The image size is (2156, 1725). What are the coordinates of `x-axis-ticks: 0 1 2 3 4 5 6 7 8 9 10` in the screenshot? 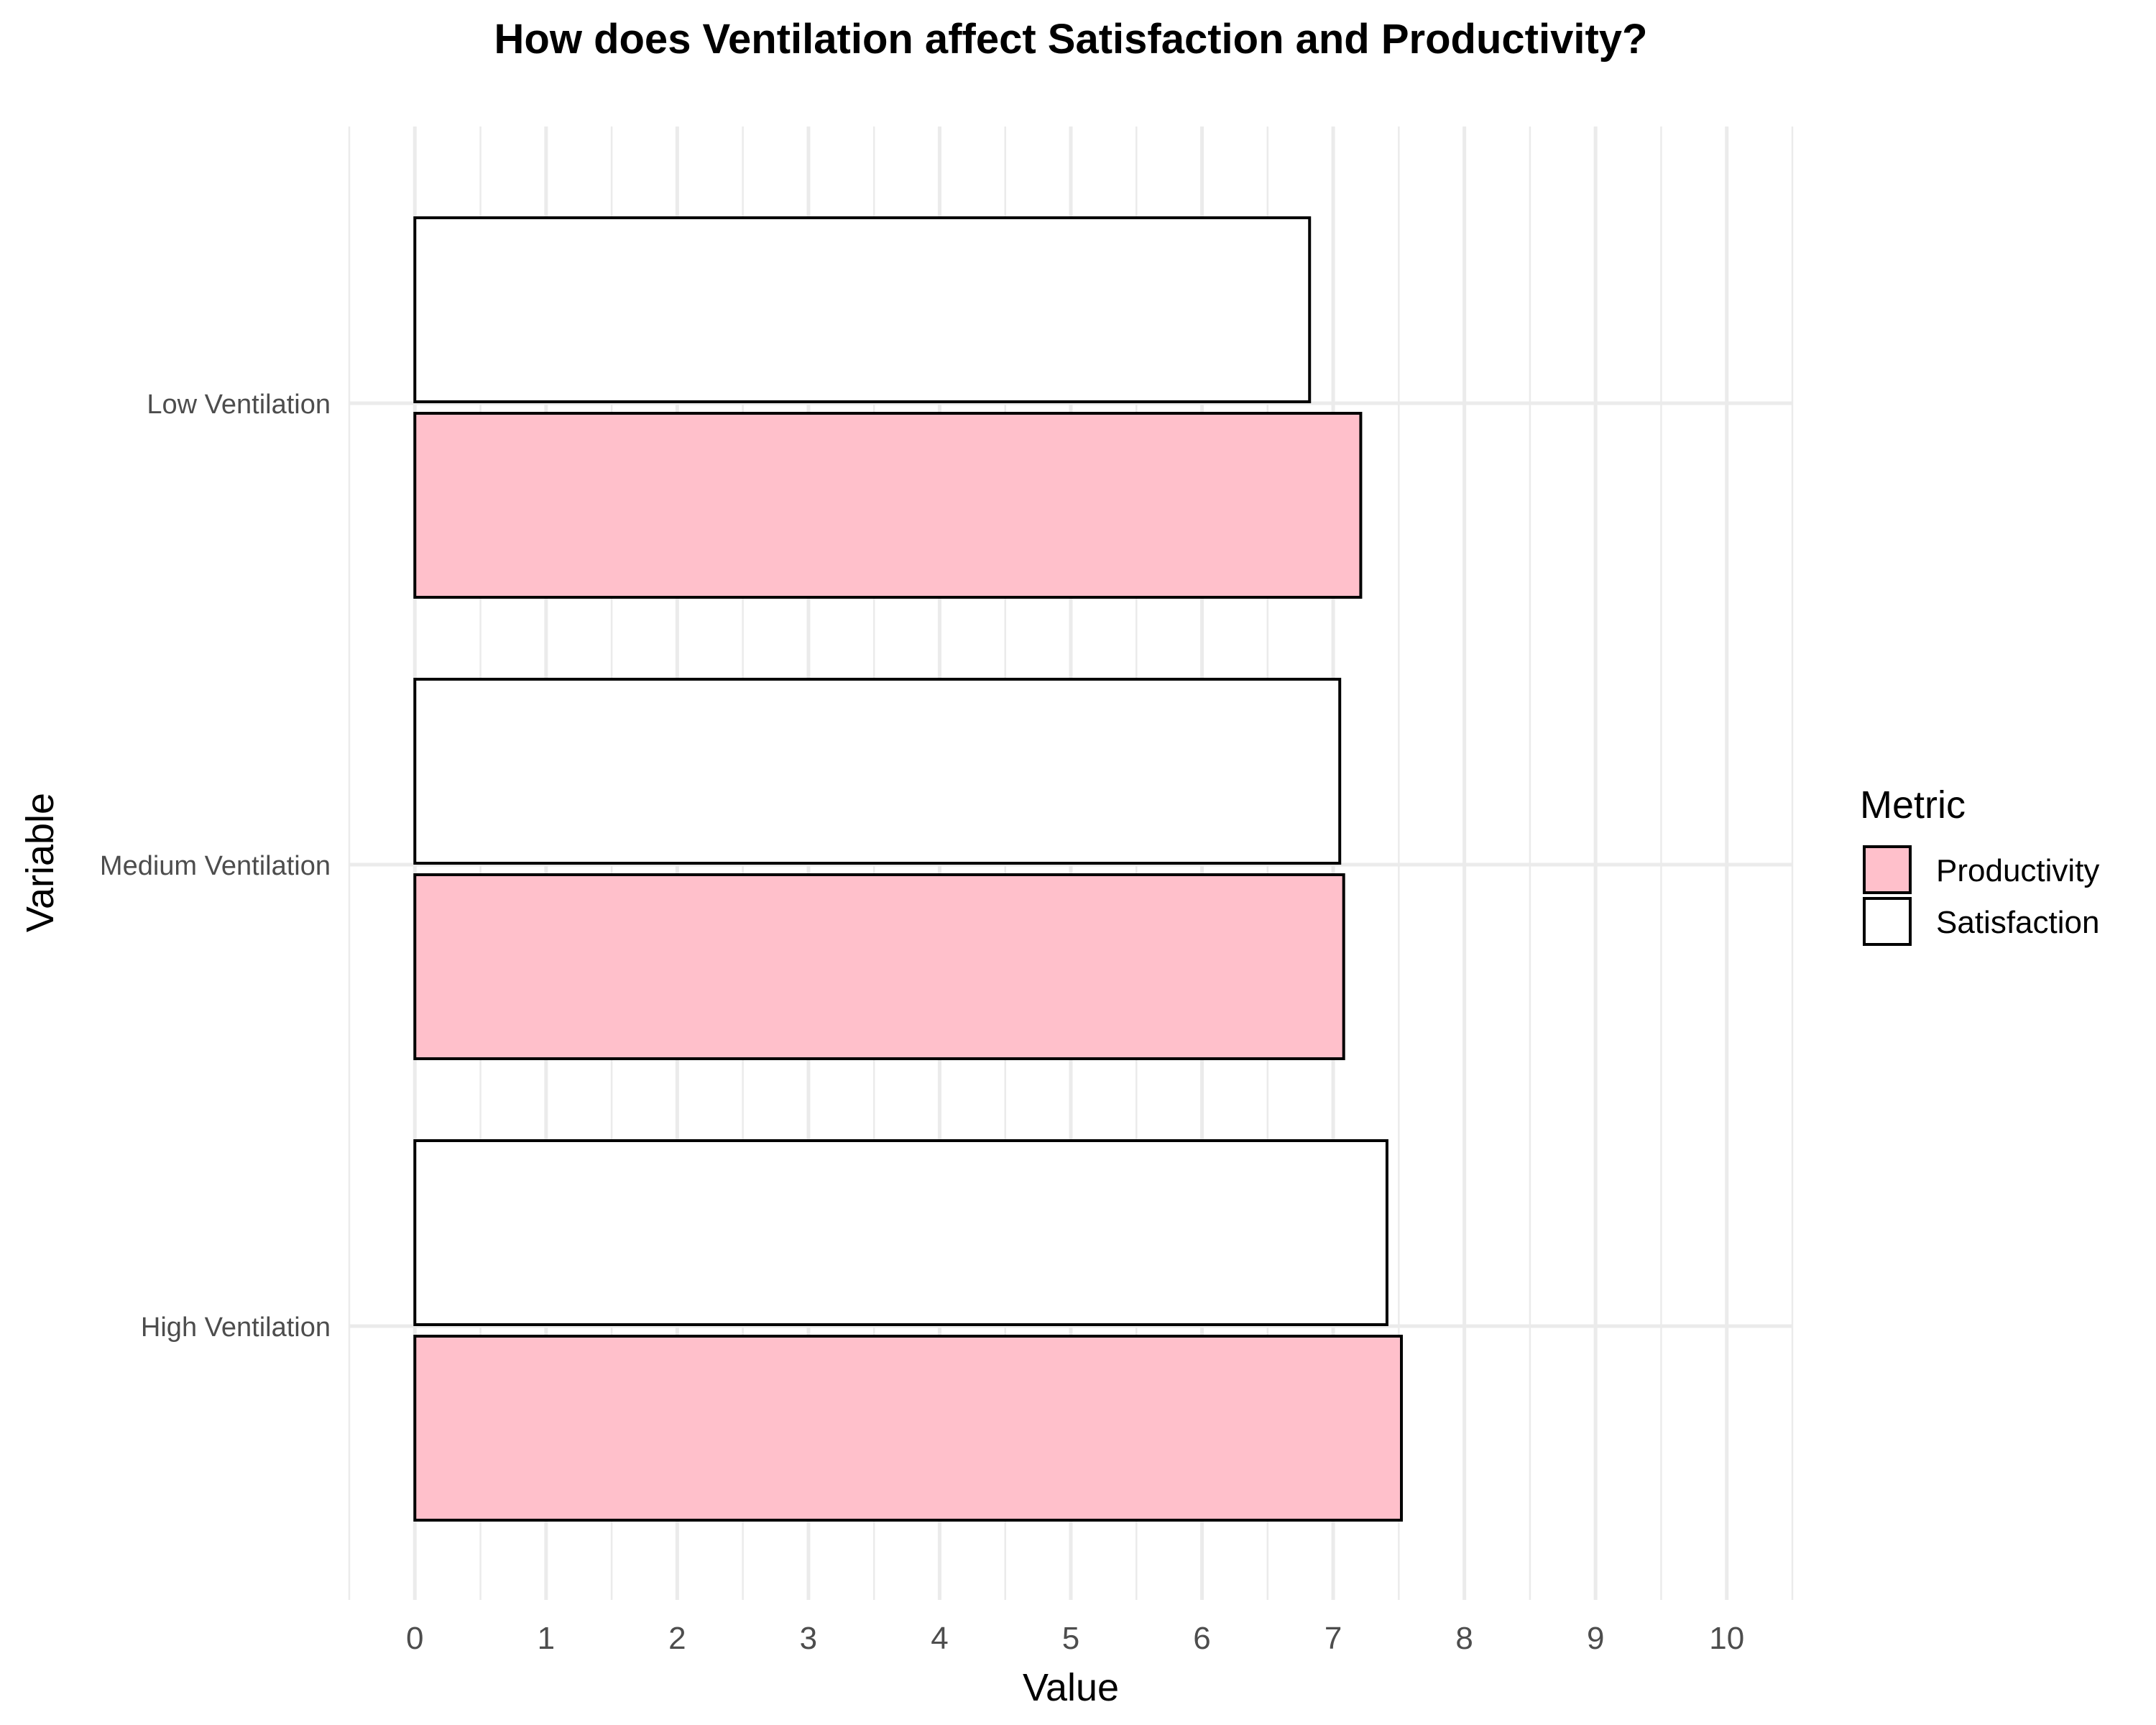 It's located at (1075, 1638).